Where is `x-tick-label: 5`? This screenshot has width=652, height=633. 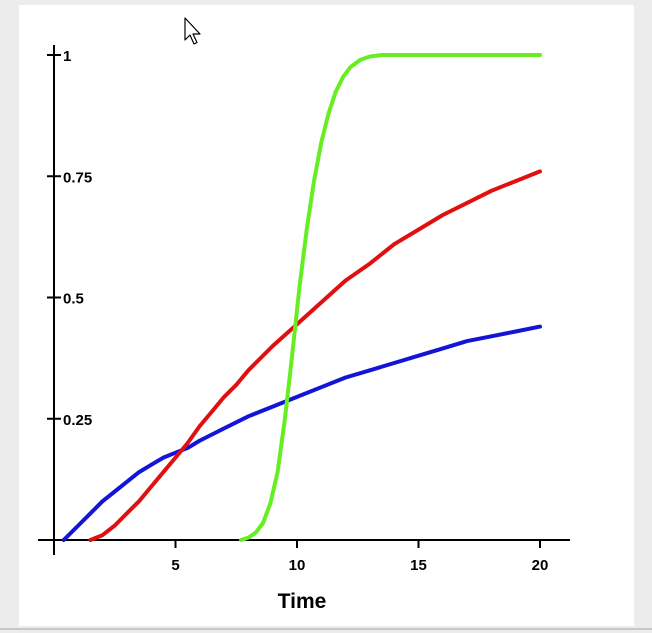 x-tick-label: 5 is located at coordinates (175, 565).